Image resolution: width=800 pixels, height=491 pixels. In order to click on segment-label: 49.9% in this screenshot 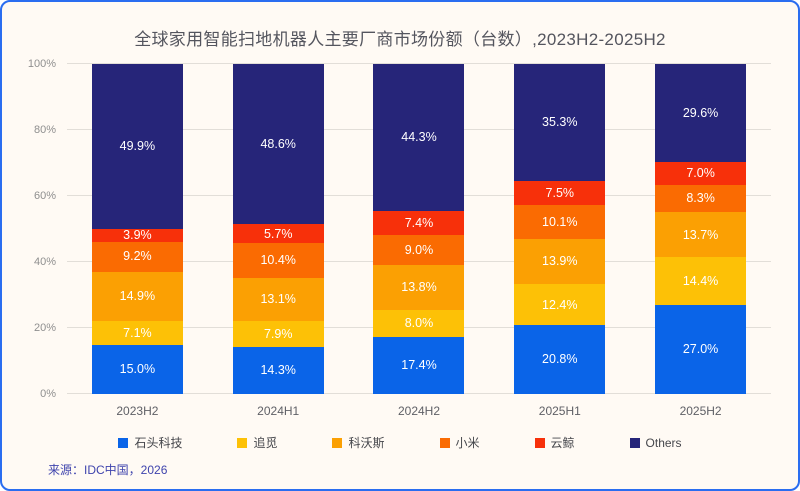, I will do `click(137, 146)`.